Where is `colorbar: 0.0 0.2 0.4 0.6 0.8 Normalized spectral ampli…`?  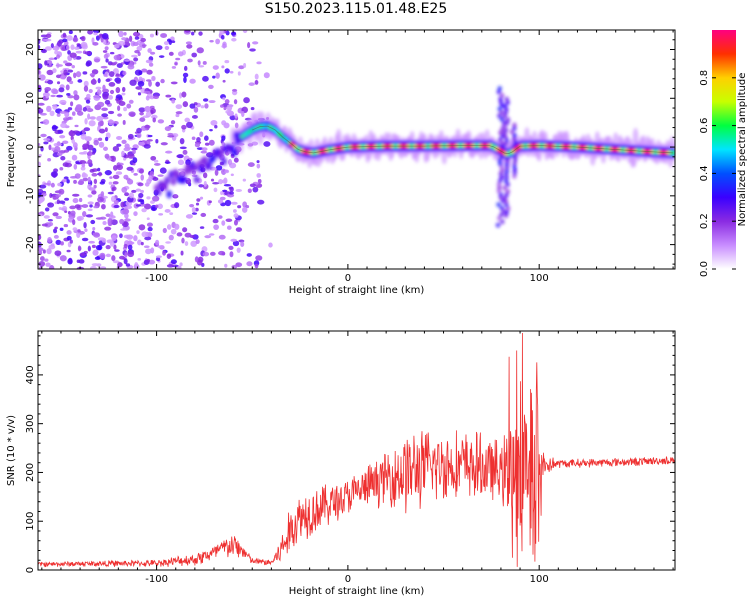
colorbar: 0.0 0.2 0.4 0.6 0.8 Normalized spectral ampli… is located at coordinates (723, 153).